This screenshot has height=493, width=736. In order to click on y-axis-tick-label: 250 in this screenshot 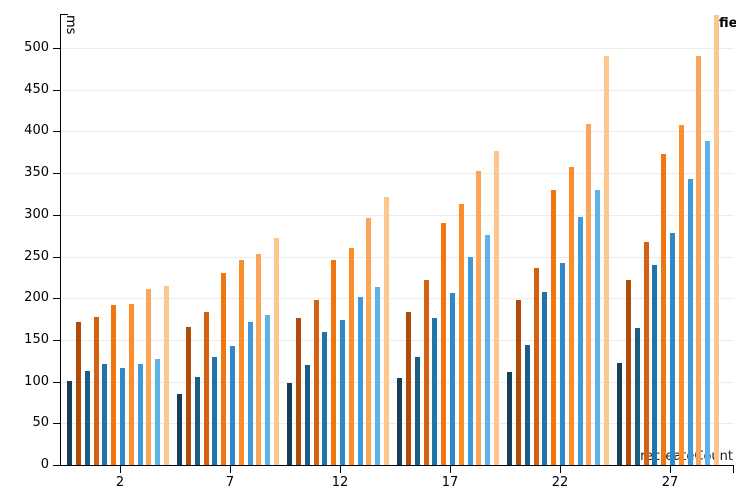, I will do `click(36, 256)`.